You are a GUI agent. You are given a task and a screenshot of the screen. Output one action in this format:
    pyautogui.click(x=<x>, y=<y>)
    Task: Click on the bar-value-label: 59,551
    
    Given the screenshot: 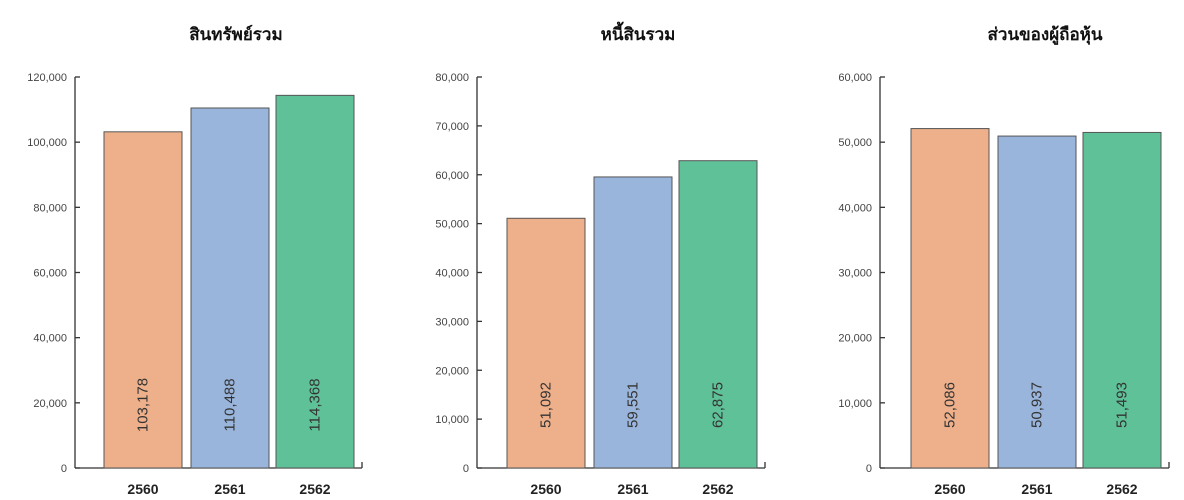 What is the action you would take?
    pyautogui.click(x=633, y=405)
    